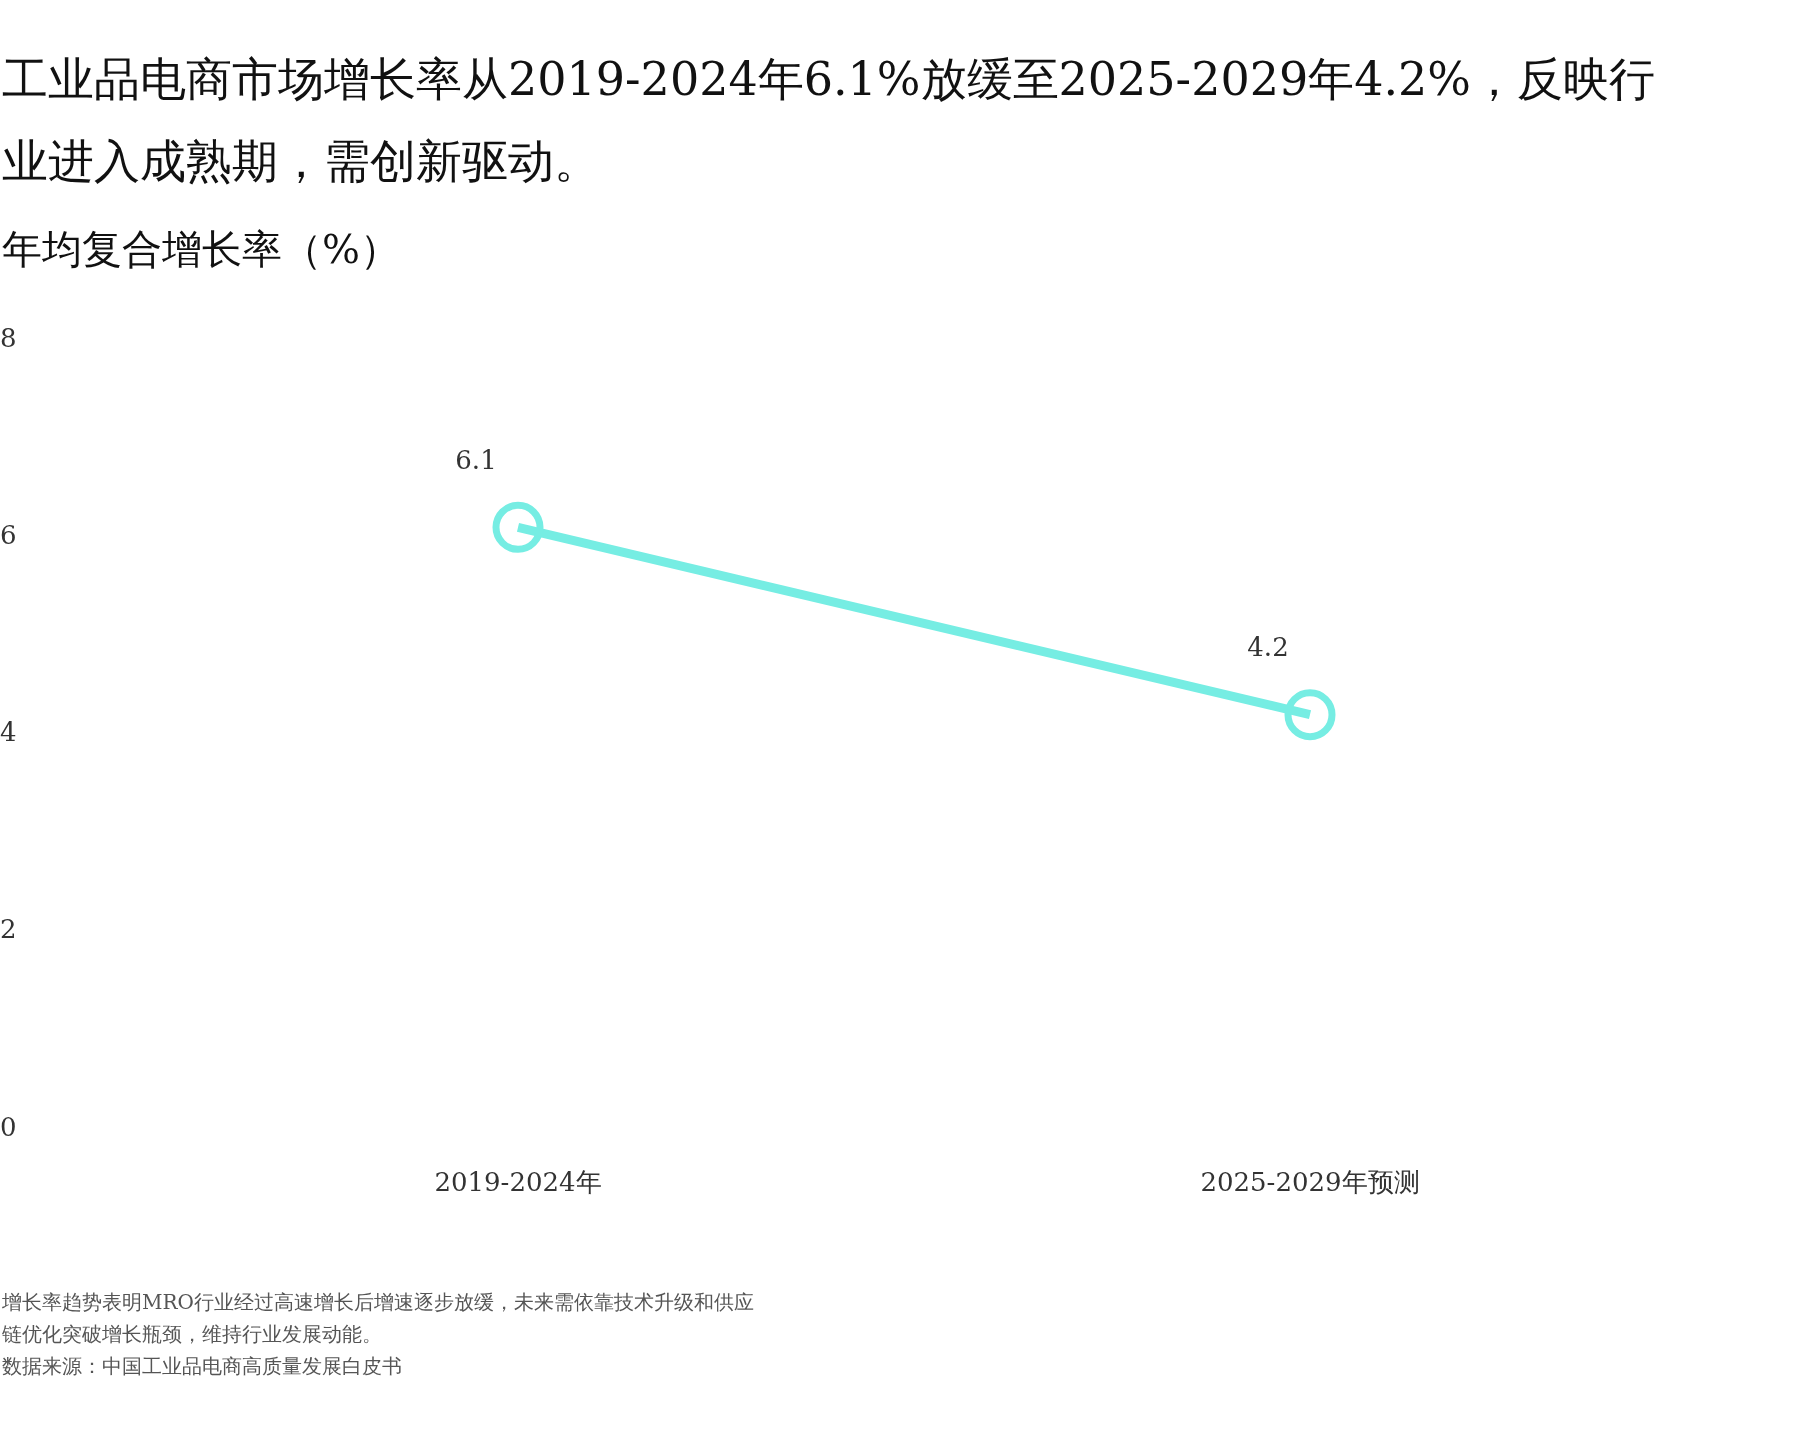 This screenshot has height=1440, width=1800. What do you see at coordinates (378, 1318) in the screenshot?
I see `text: 增长率趋势表明MRO行业经过高速增长后增速逐步放缓，未来需依靠技术升级和供应链优化突破增长瓶颈，维持行业发展动能。` at bounding box center [378, 1318].